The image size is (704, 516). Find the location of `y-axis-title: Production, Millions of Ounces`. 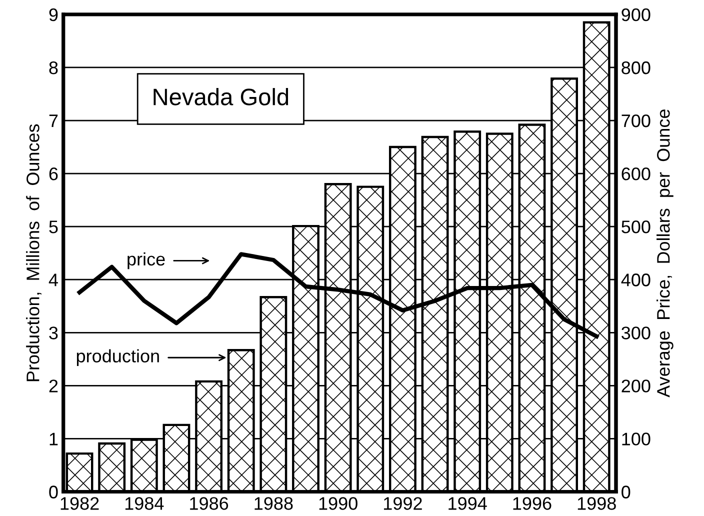

y-axis-title: Production, Millions of Ounces is located at coordinates (34, 253).